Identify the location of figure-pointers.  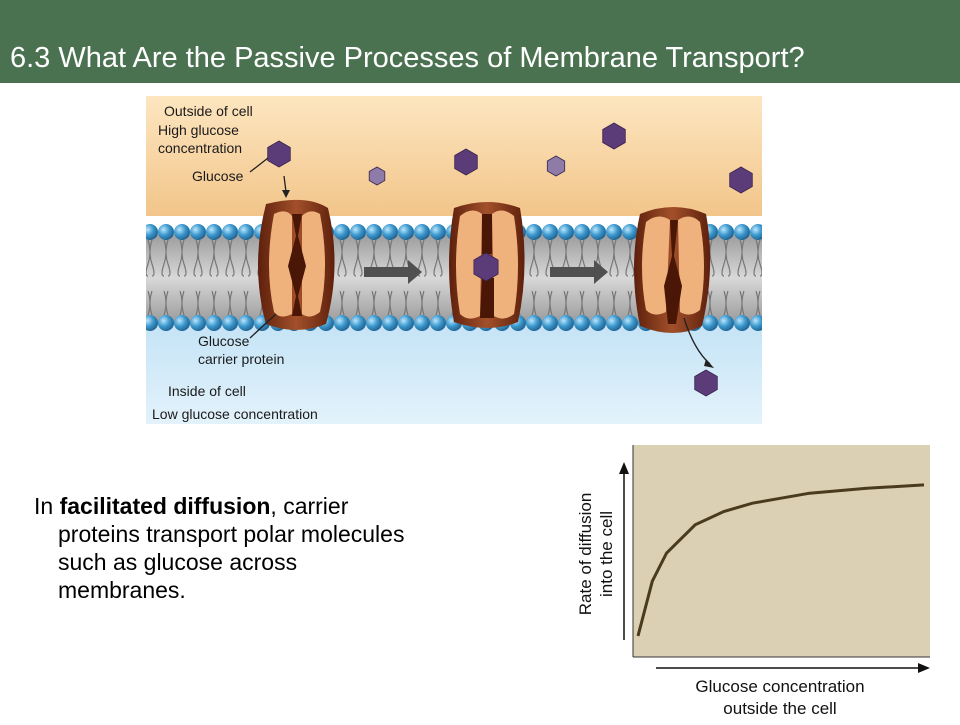
(480, 261).